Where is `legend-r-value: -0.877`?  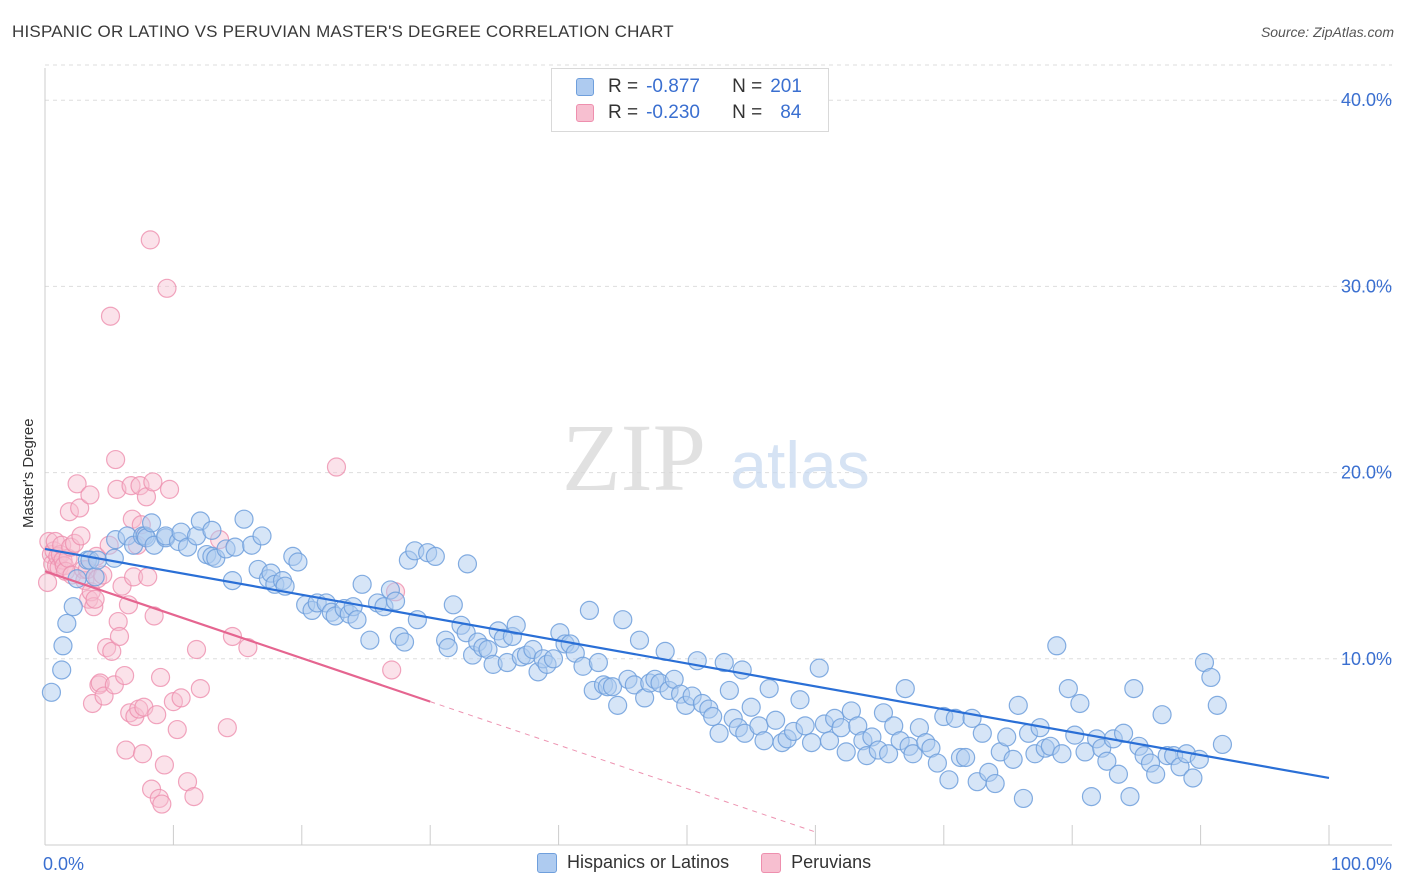 legend-r-value: -0.877 is located at coordinates (673, 86).